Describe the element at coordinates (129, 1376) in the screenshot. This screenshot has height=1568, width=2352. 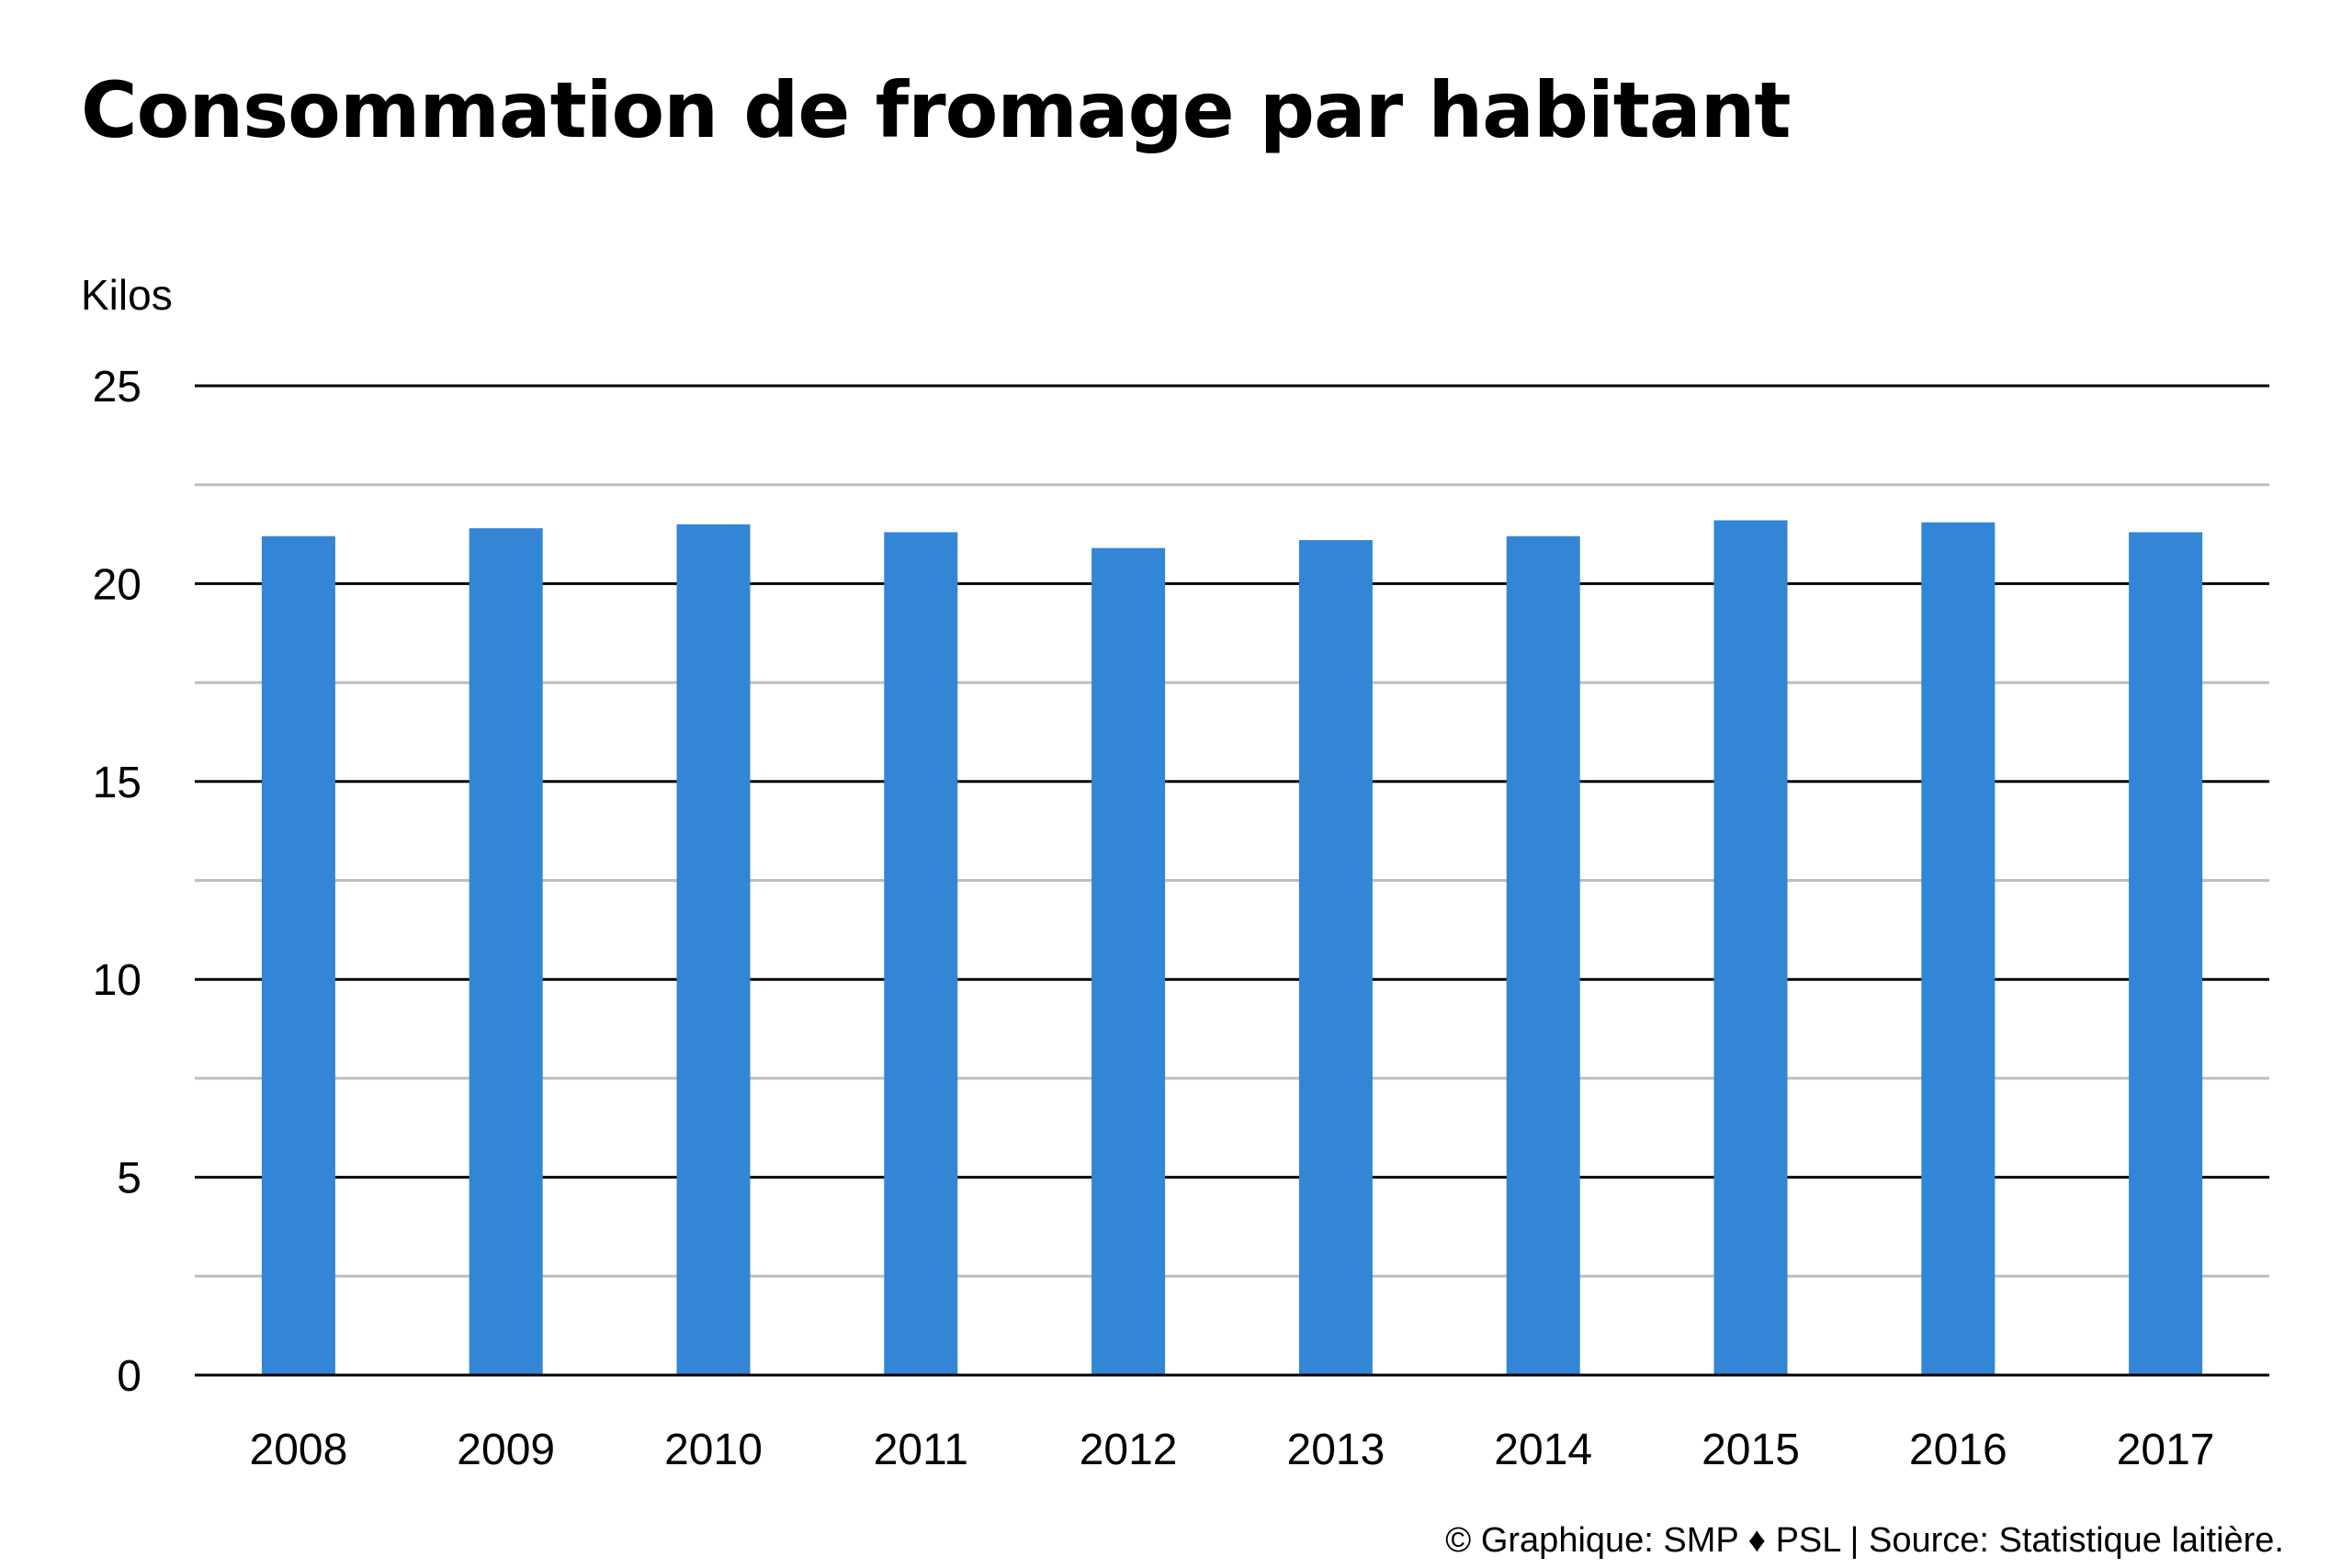
I see `y-tick-label: 0` at that location.